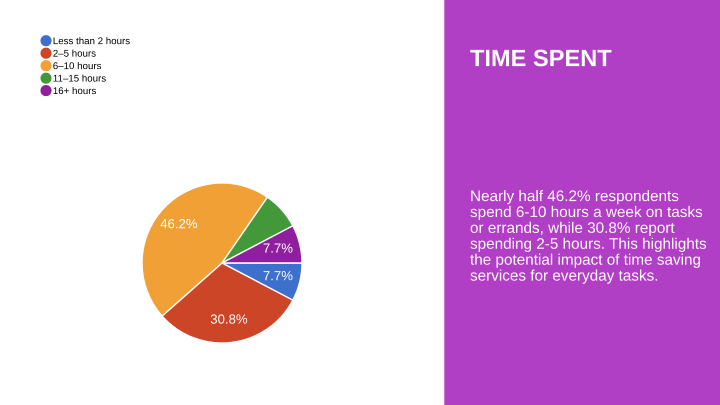 This screenshot has width=720, height=405. Describe the element at coordinates (75, 90) in the screenshot. I see `legend-label: 16+ hours` at that location.